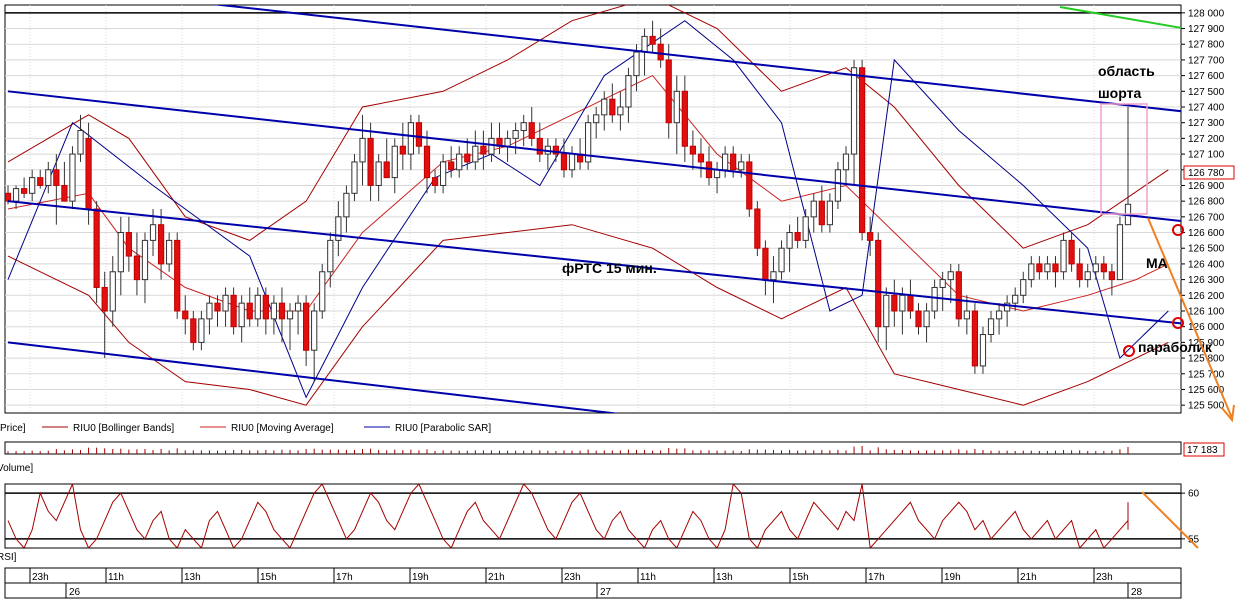 This screenshot has width=1235, height=605. Describe the element at coordinates (1209, 172) in the screenshot. I see `current-price-box: 126 780` at that location.